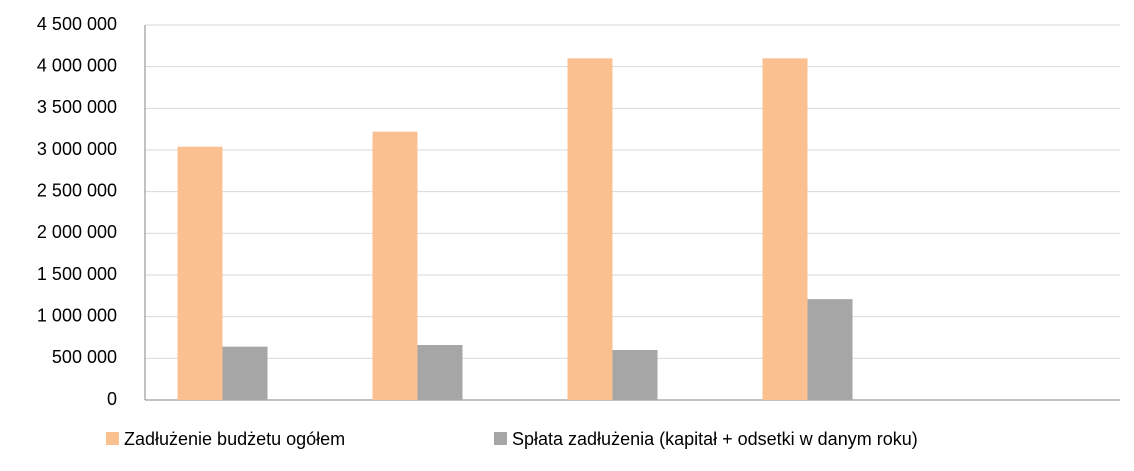  I want to click on y-tick-label: 4 000 000, so click(77, 65).